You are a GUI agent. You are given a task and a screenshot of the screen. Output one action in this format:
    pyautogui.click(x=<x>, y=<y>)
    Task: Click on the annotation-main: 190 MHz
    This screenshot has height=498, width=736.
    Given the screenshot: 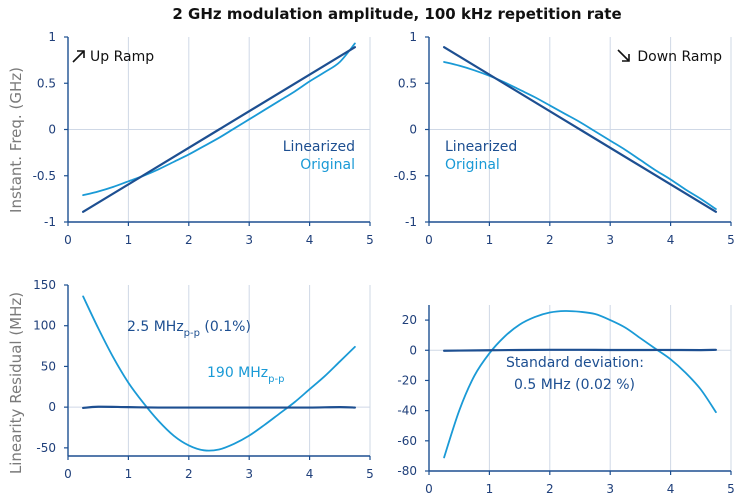 What is the action you would take?
    pyautogui.click(x=237, y=373)
    